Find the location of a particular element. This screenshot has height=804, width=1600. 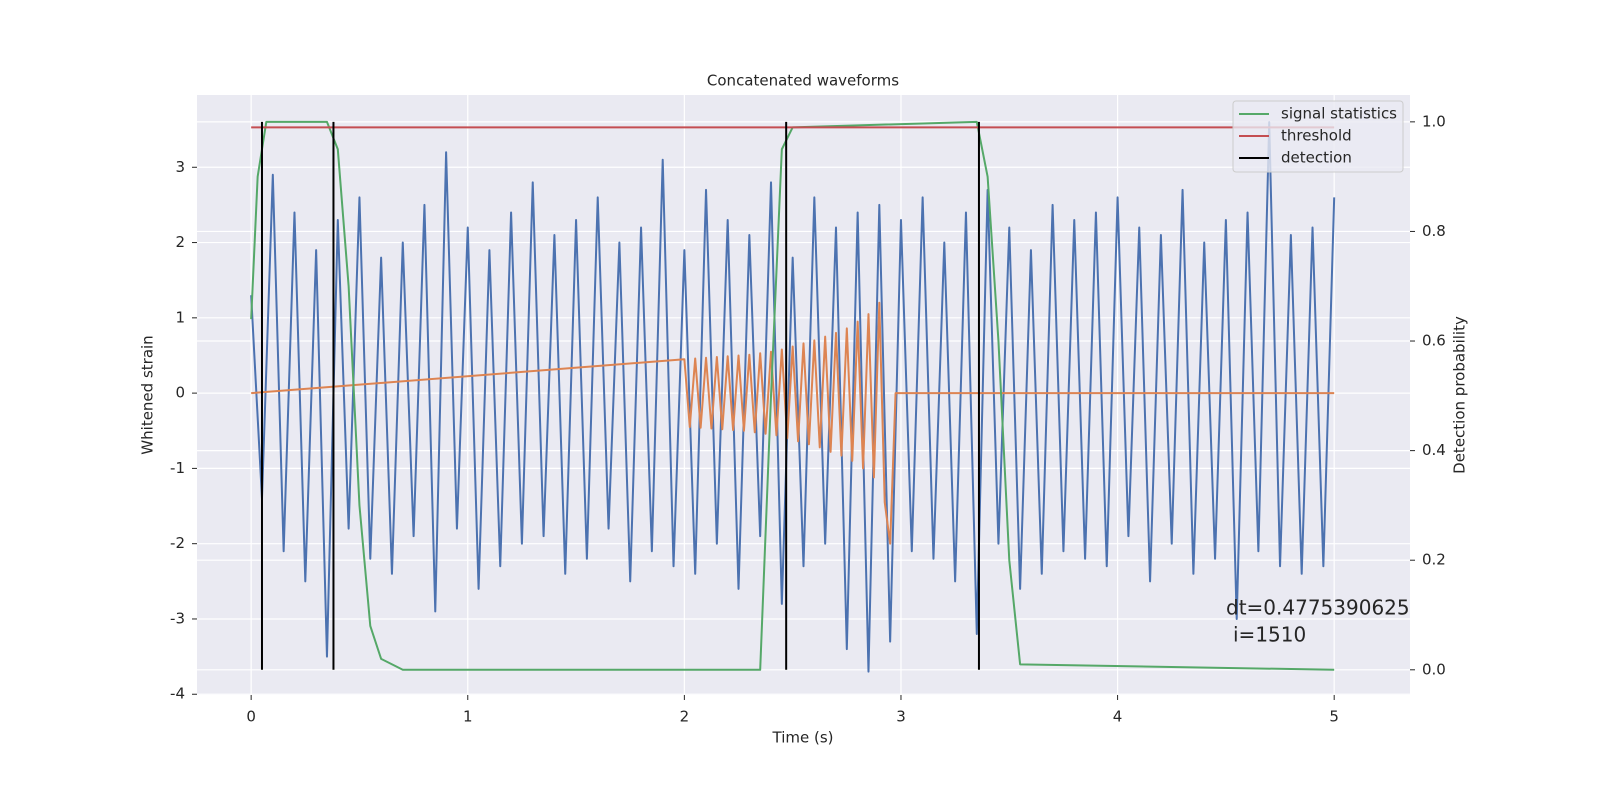

y-tick-label: 2 is located at coordinates (180, 242).